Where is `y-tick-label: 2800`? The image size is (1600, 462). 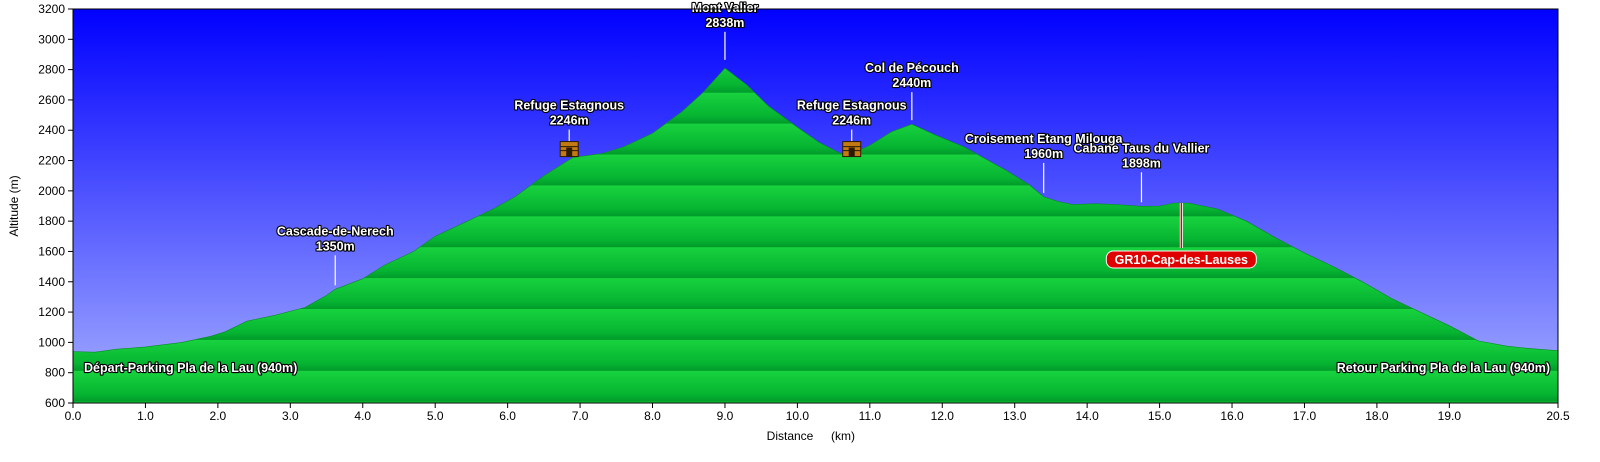
y-tick-label: 2800 is located at coordinates (51, 70).